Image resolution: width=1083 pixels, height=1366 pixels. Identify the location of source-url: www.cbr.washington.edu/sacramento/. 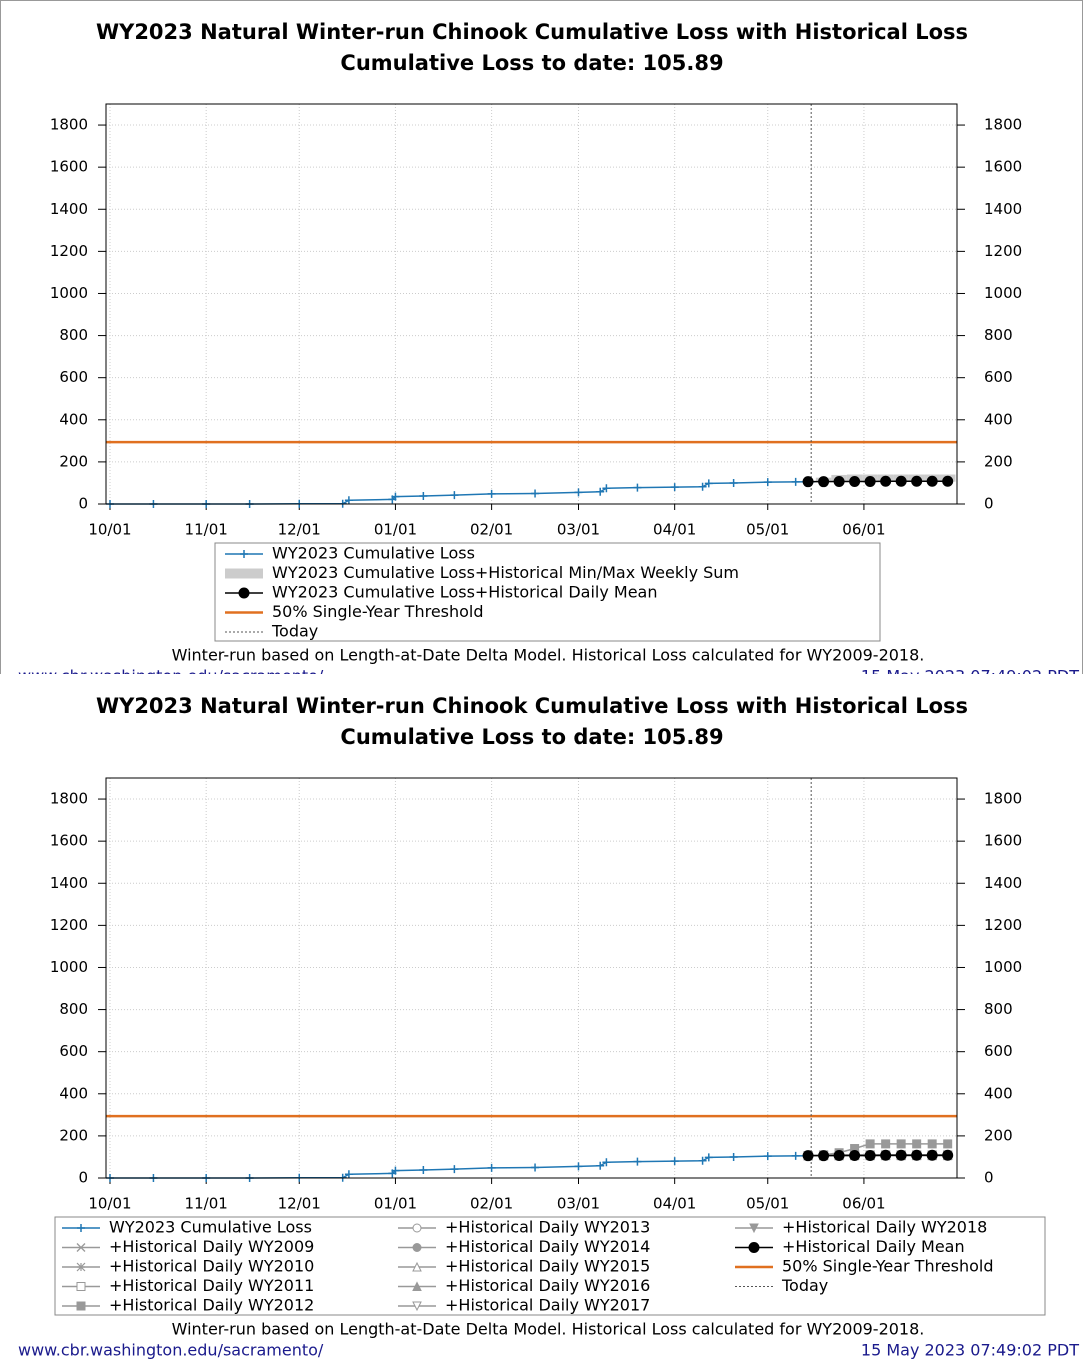
(171, 1350).